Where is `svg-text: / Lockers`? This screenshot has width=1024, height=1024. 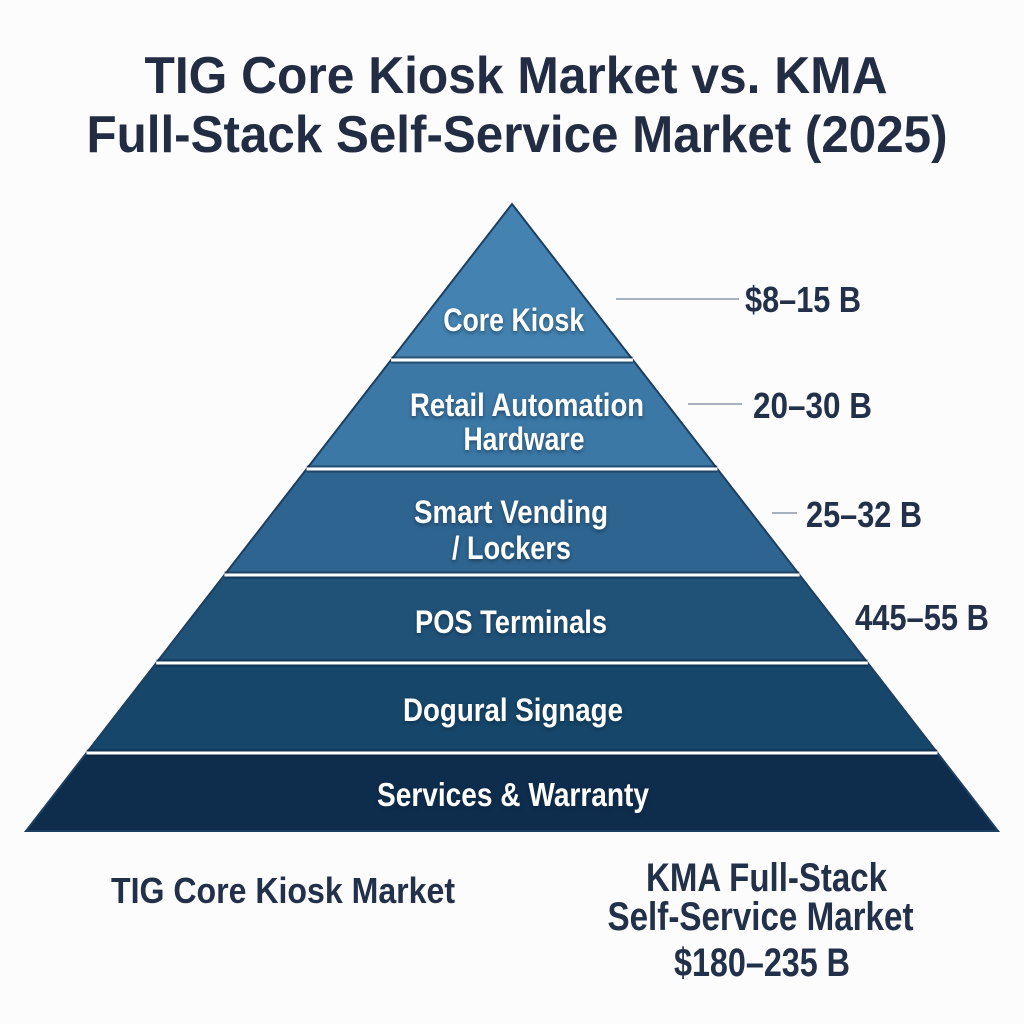
svg-text: / Lockers is located at coordinates (511, 548).